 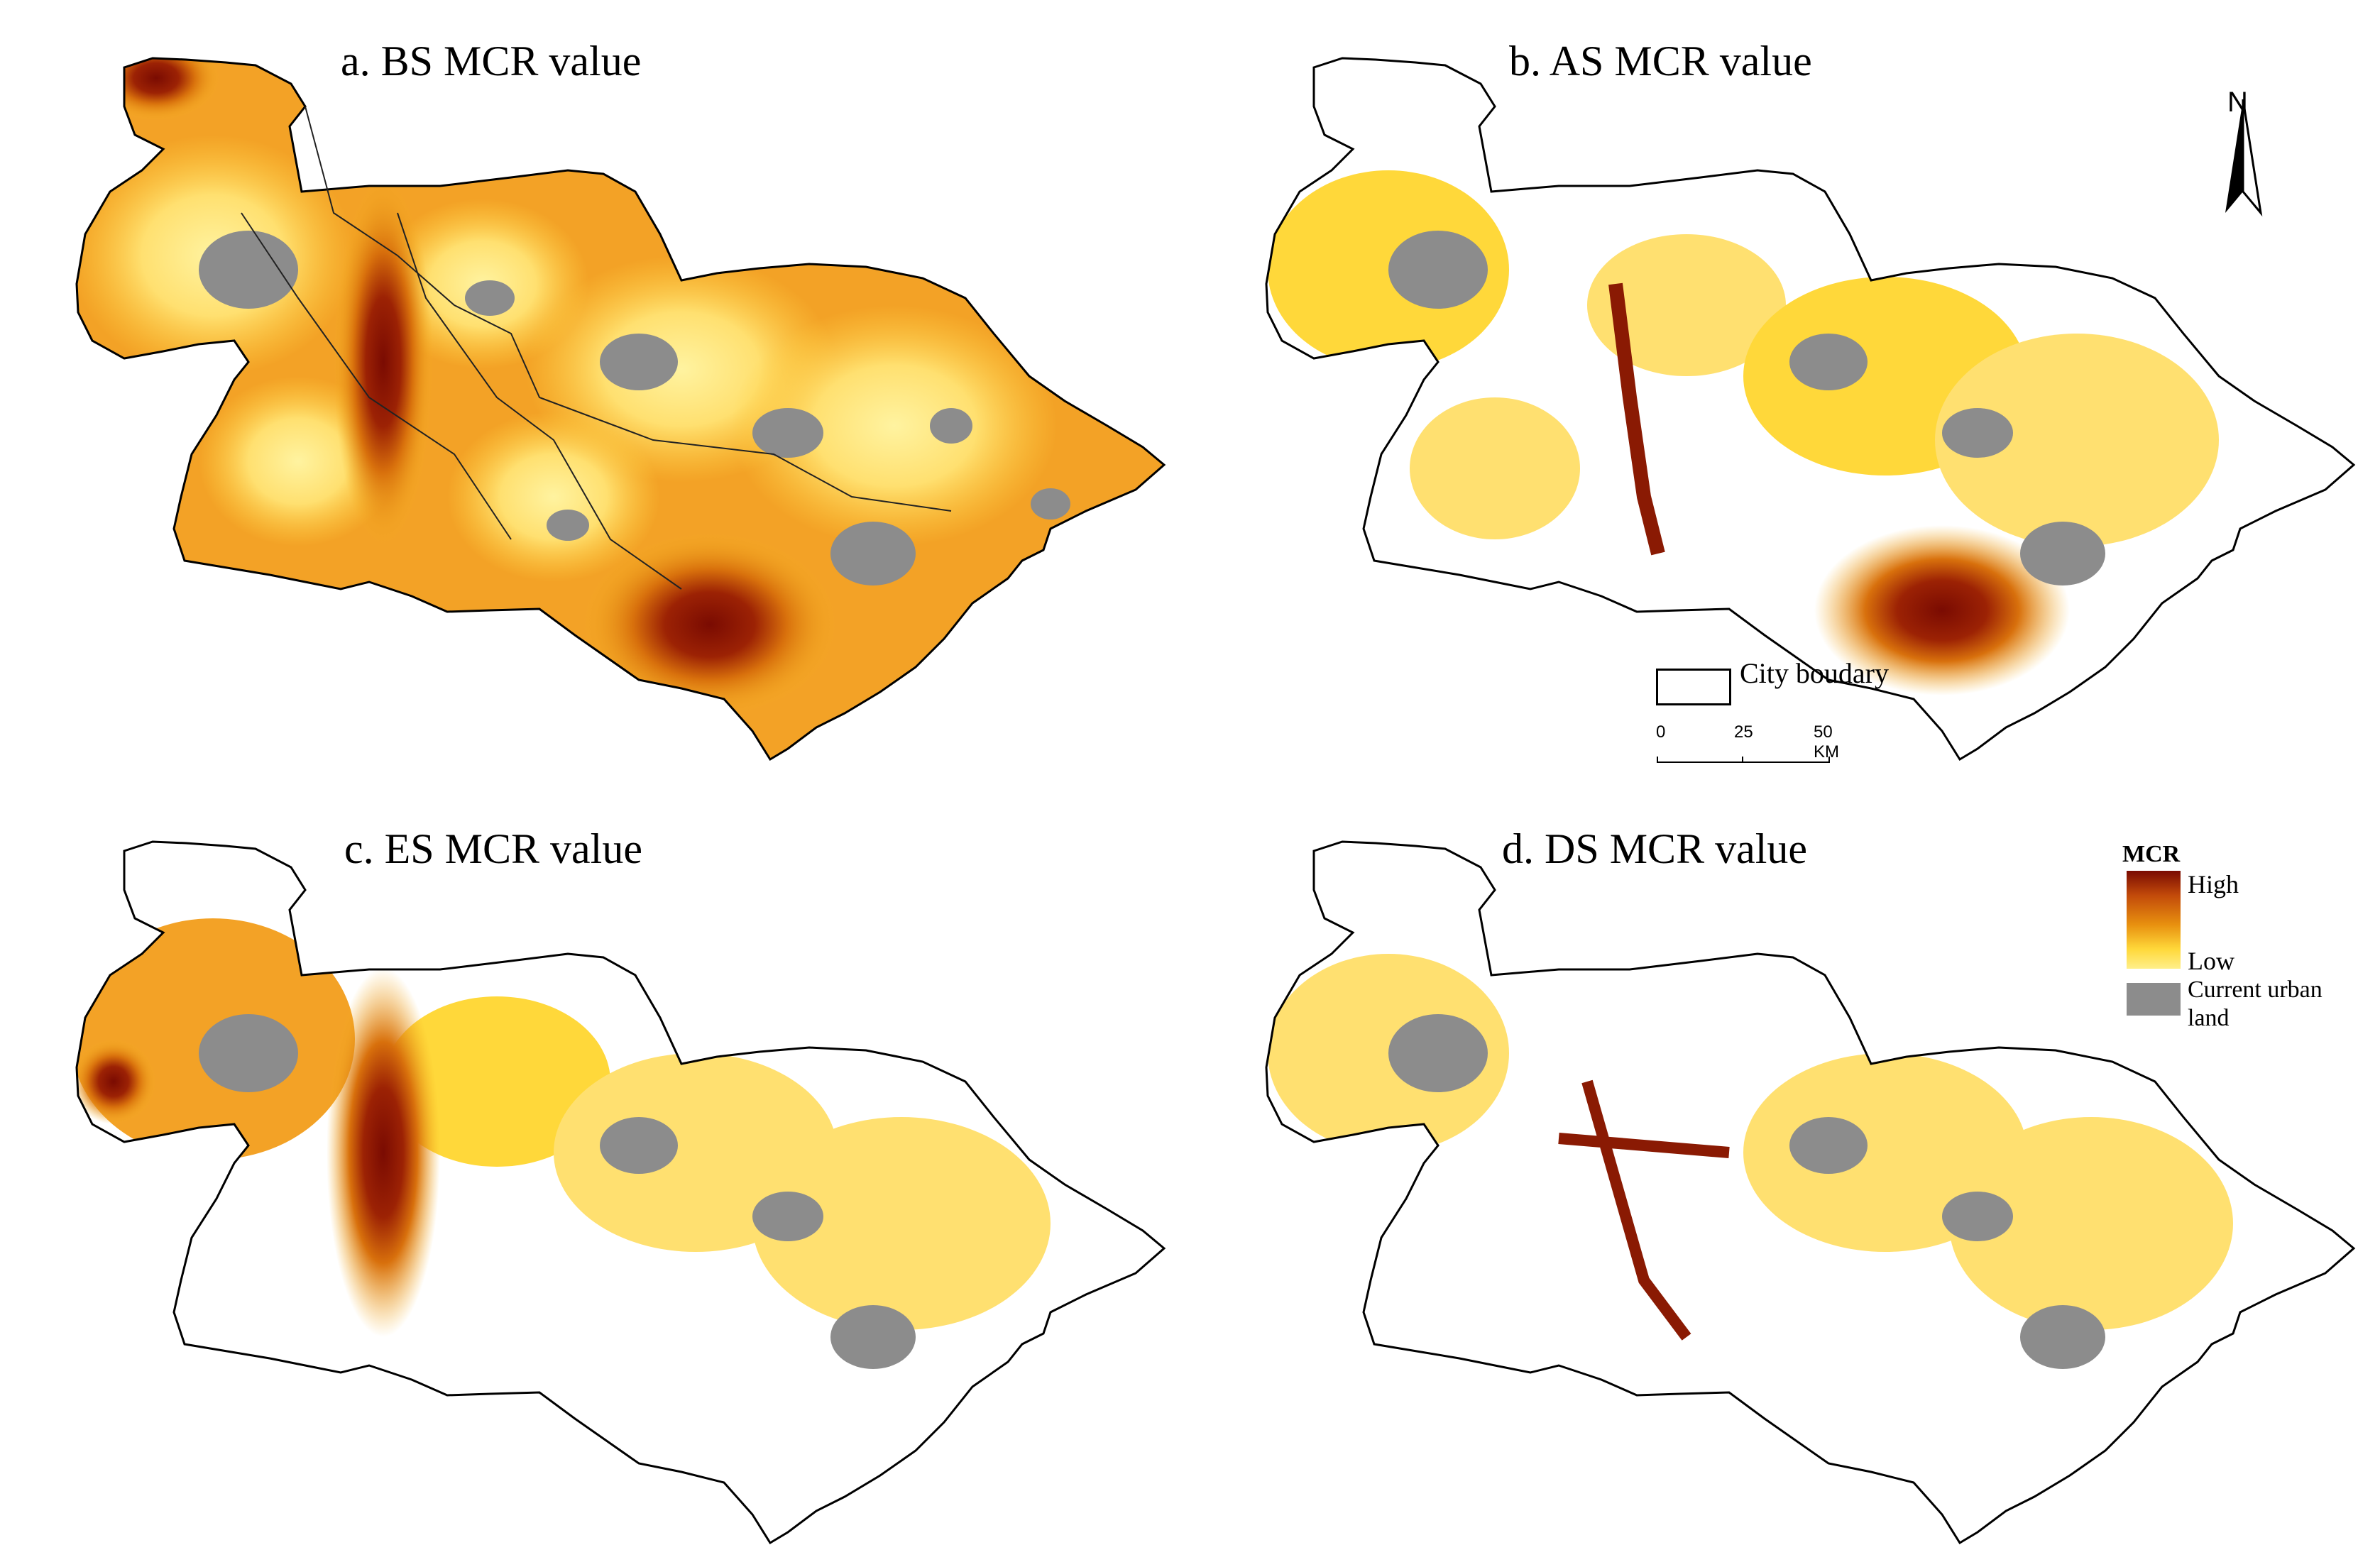 I want to click on boundary-label: City boudary, so click(x=1814, y=673).